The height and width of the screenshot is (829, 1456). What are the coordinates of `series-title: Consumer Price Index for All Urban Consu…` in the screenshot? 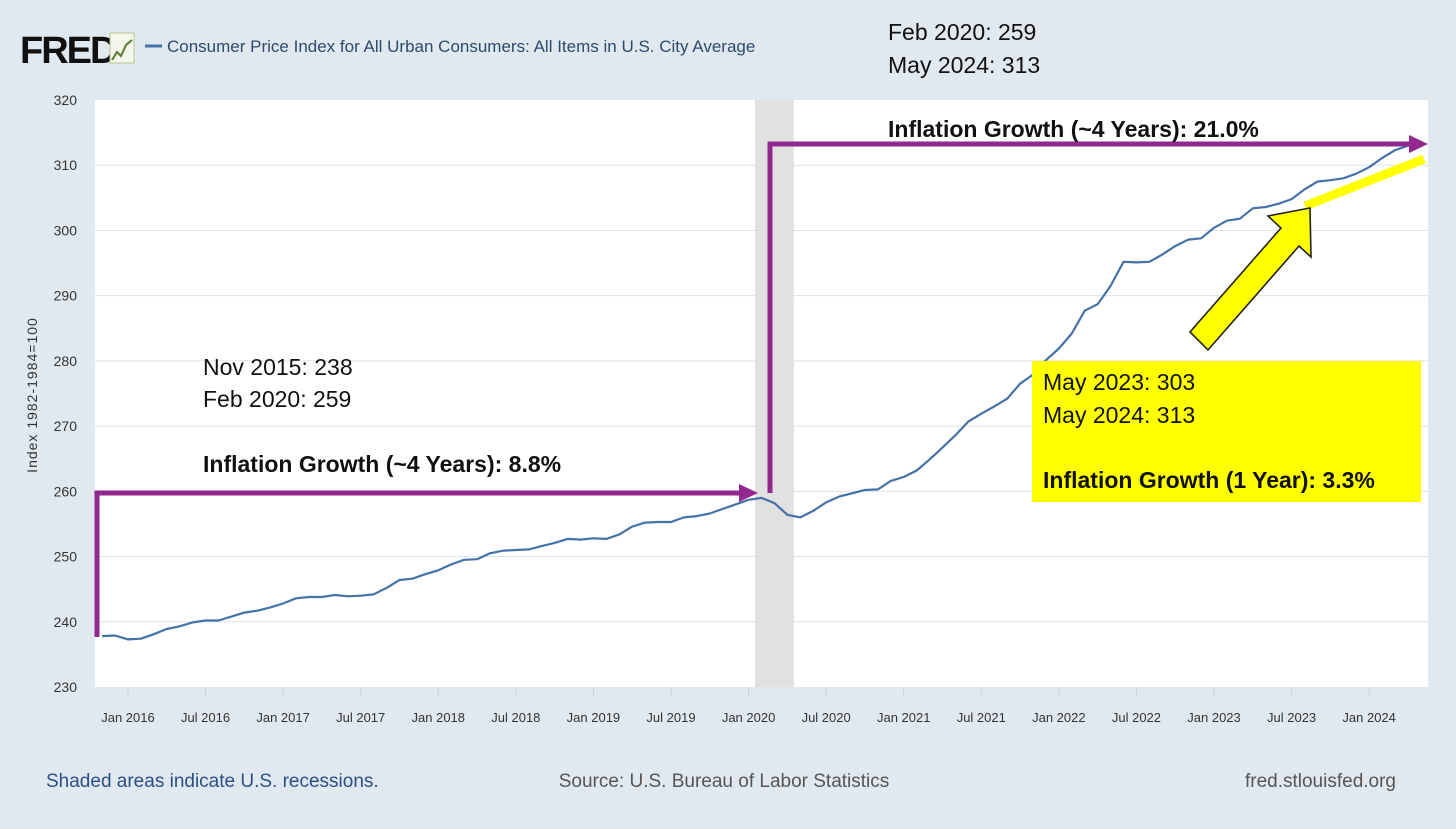 It's located at (461, 46).